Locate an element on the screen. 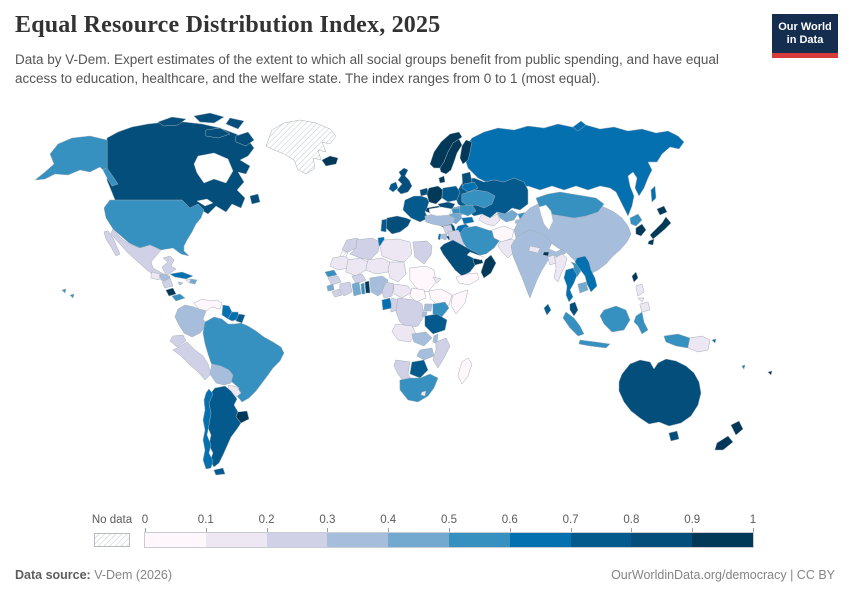  country-tanzania is located at coordinates (436, 324).